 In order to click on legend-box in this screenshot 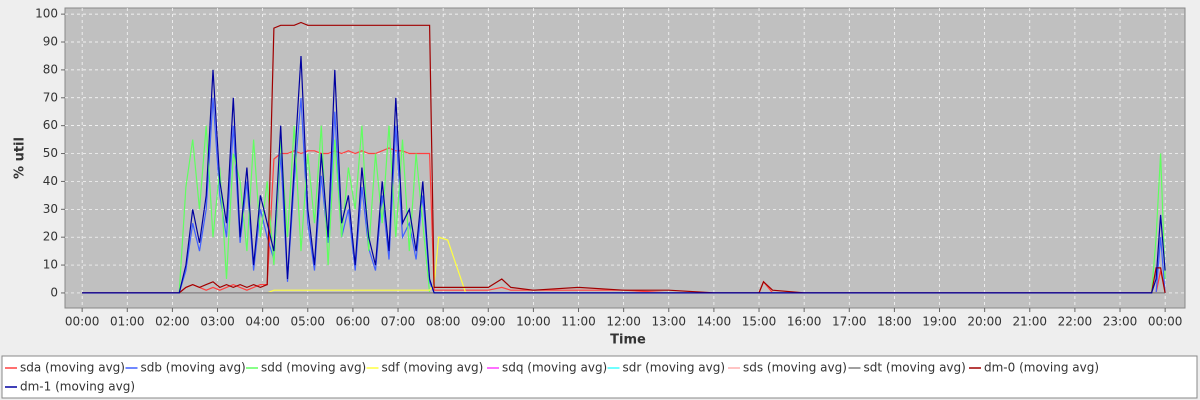, I will do `click(599, 377)`.